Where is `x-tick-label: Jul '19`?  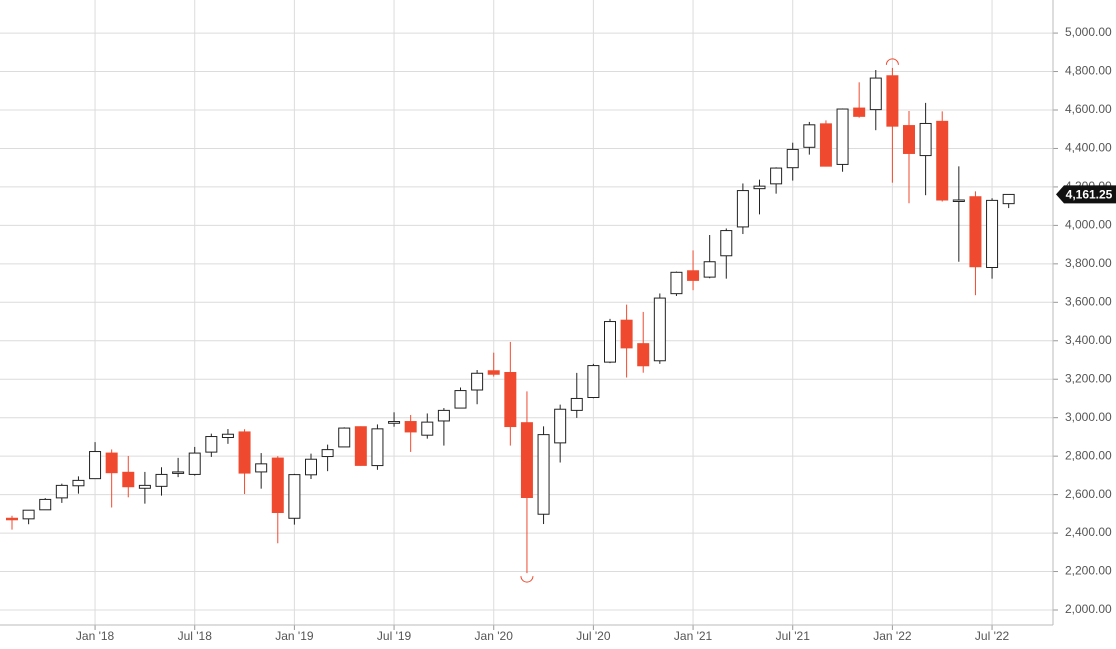 x-tick-label: Jul '19 is located at coordinates (394, 636).